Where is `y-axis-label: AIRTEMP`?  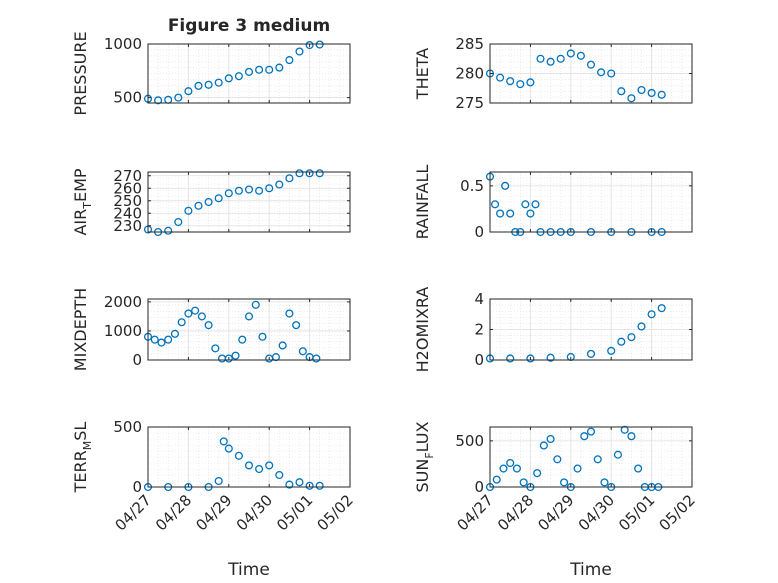
y-axis-label: AIRTEMP is located at coordinates (82, 201).